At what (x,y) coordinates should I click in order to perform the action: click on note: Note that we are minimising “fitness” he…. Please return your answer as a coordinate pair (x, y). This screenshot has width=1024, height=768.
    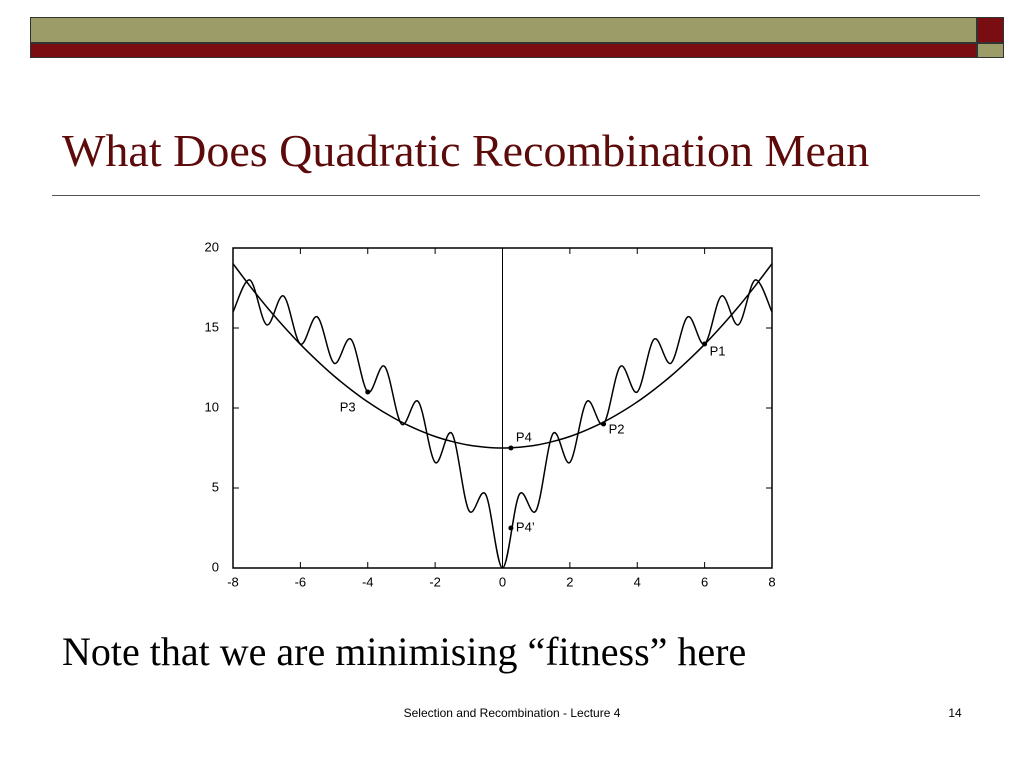
    Looking at the image, I should click on (404, 651).